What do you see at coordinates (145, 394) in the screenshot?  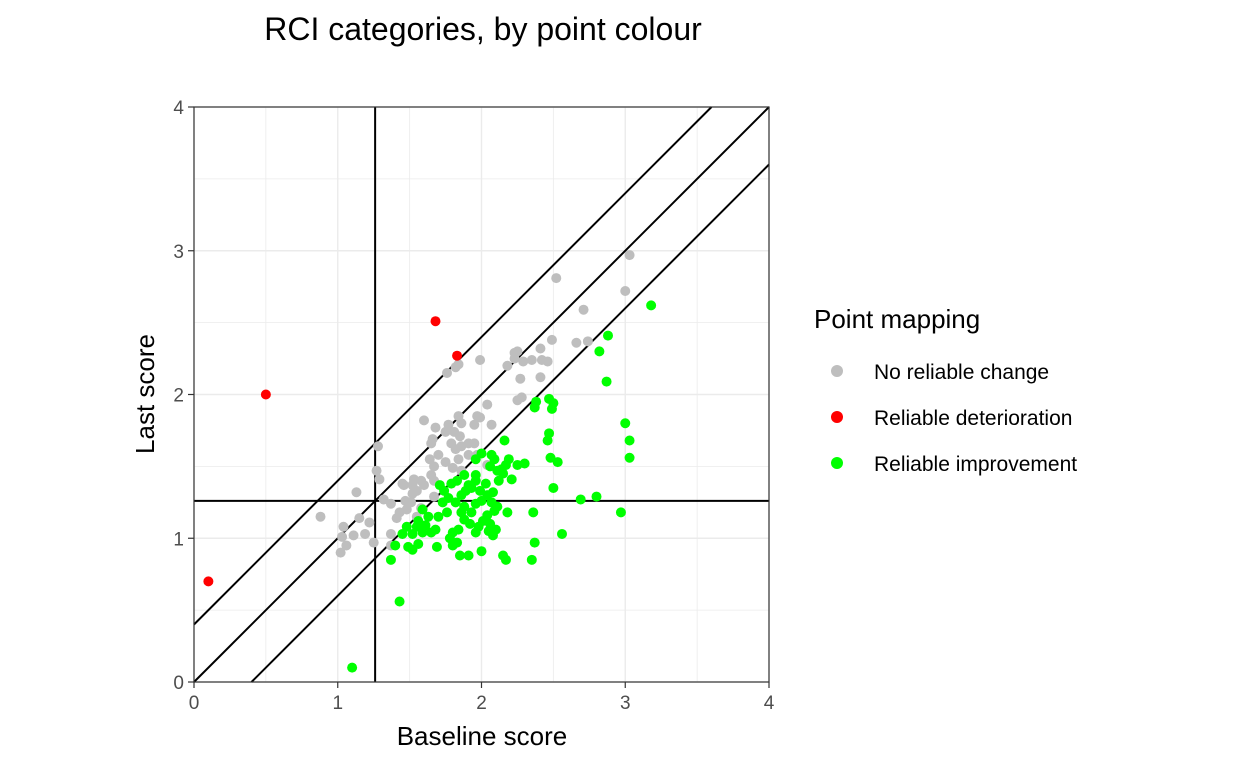 I see `y-axis-title: Last score` at bounding box center [145, 394].